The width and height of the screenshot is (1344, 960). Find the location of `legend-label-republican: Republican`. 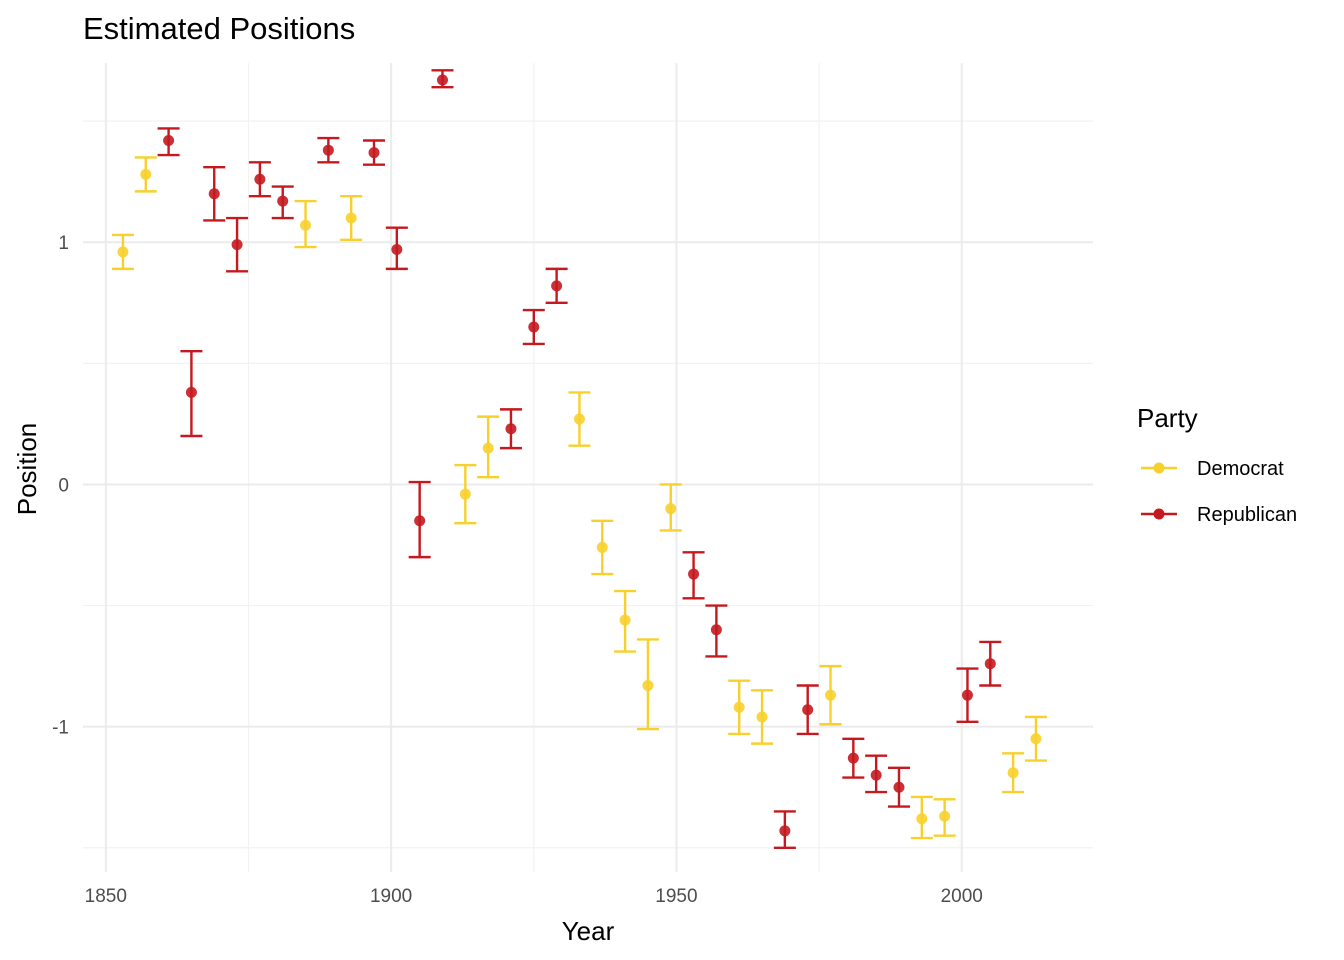

legend-label-republican: Republican is located at coordinates (1247, 515).